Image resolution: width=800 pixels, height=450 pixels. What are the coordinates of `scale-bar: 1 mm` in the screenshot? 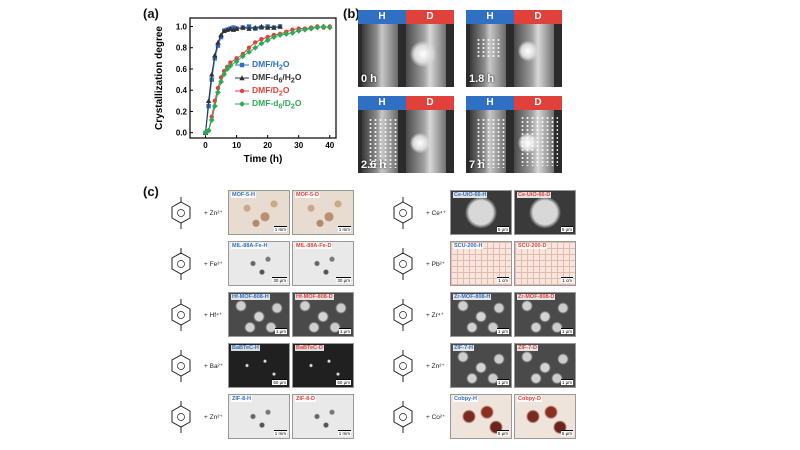 It's located at (280, 433).